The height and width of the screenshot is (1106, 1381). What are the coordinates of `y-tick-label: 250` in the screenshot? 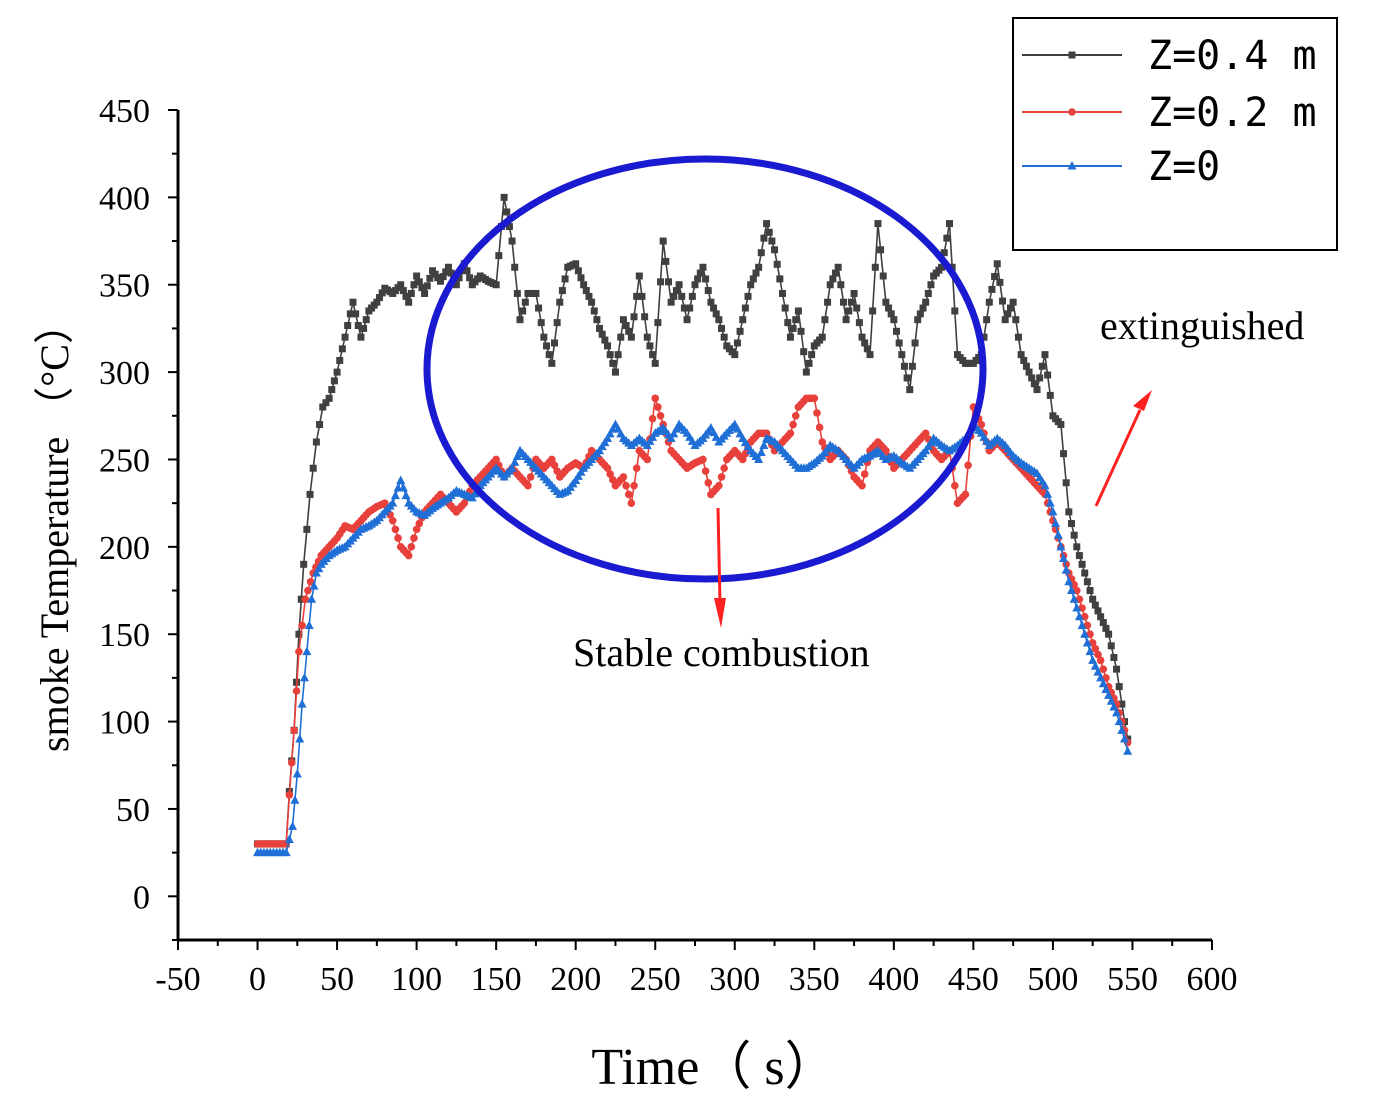 It's located at (124, 460).